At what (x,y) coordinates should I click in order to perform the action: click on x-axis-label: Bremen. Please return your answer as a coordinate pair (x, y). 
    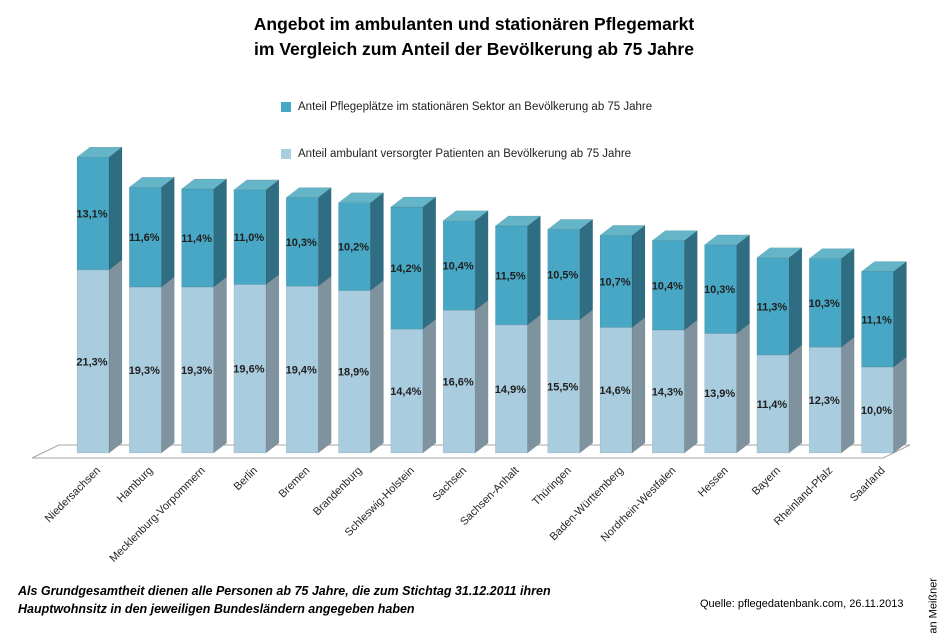
    Looking at the image, I should click on (295, 483).